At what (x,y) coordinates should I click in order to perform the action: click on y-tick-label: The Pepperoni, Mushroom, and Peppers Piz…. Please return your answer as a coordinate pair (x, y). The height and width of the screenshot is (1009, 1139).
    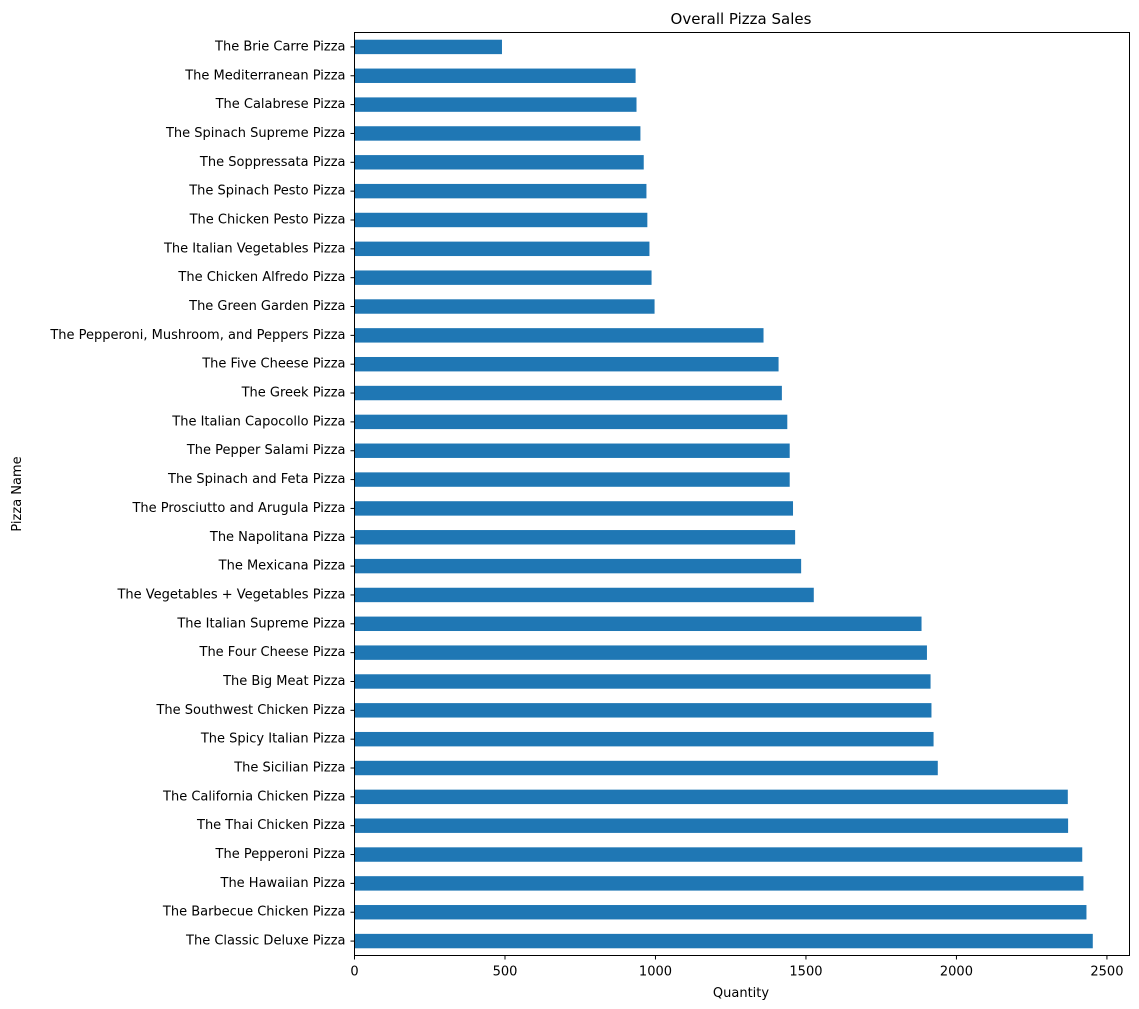
    Looking at the image, I should click on (197, 335).